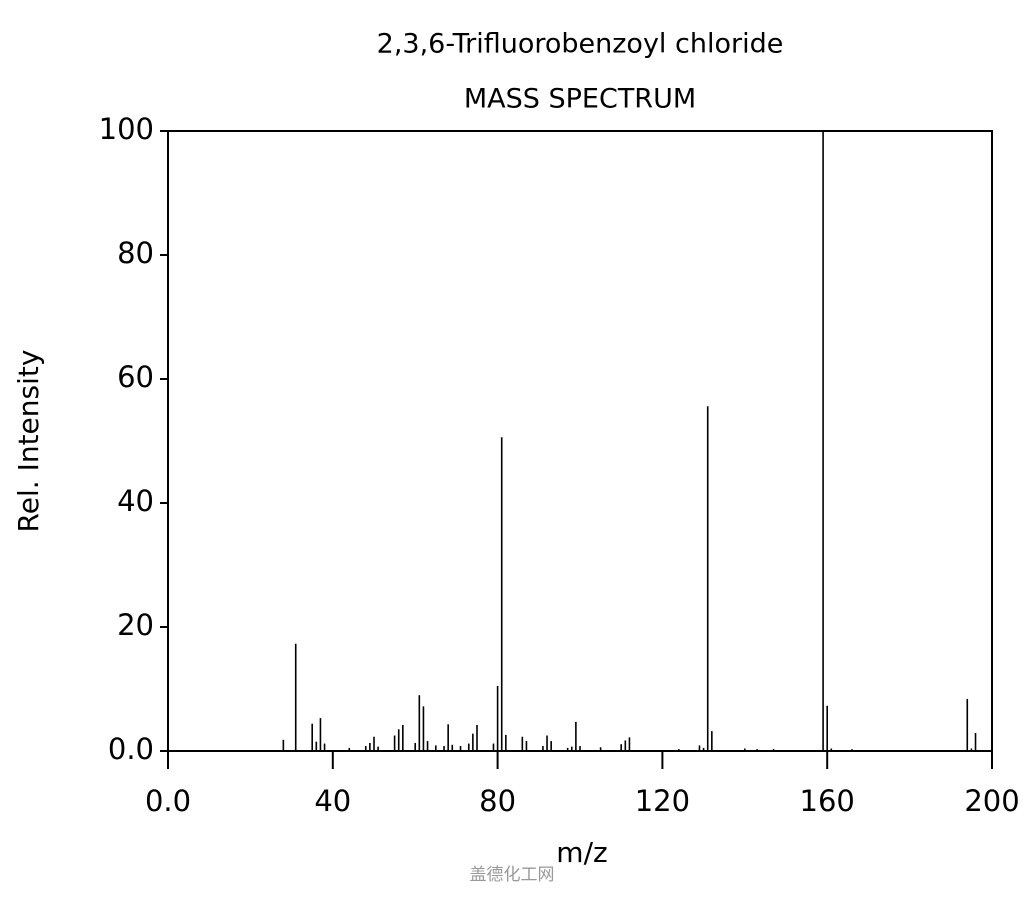  I want to click on y-tick-label: 80, so click(135, 253).